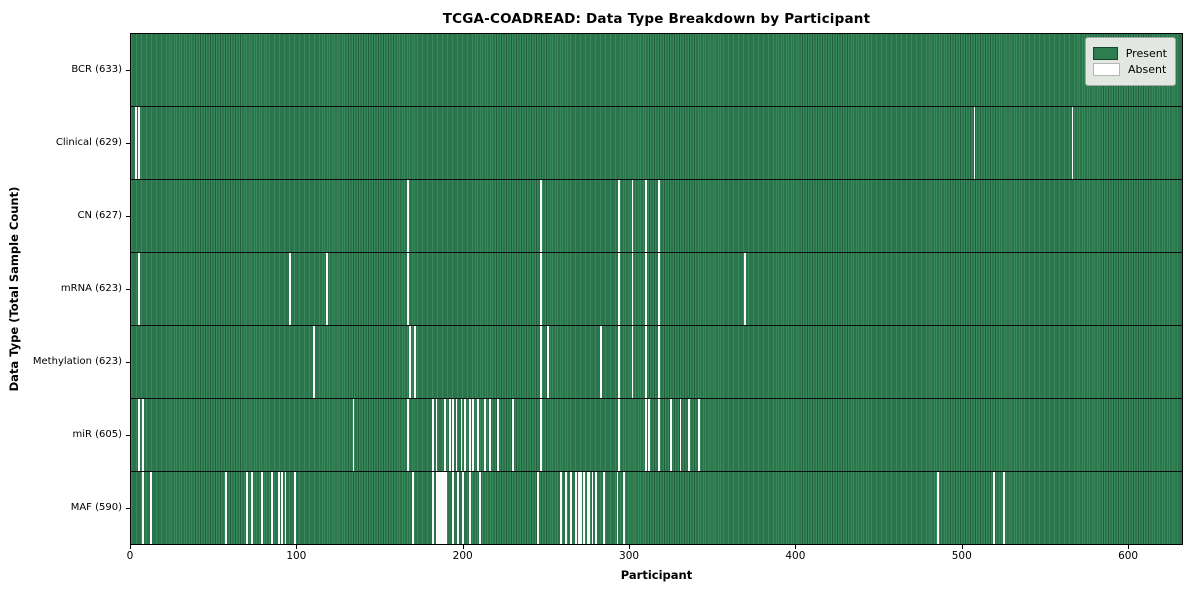 This screenshot has height=600, width=1200. What do you see at coordinates (656, 143) in the screenshot?
I see `heatmap-row-clinical` at bounding box center [656, 143].